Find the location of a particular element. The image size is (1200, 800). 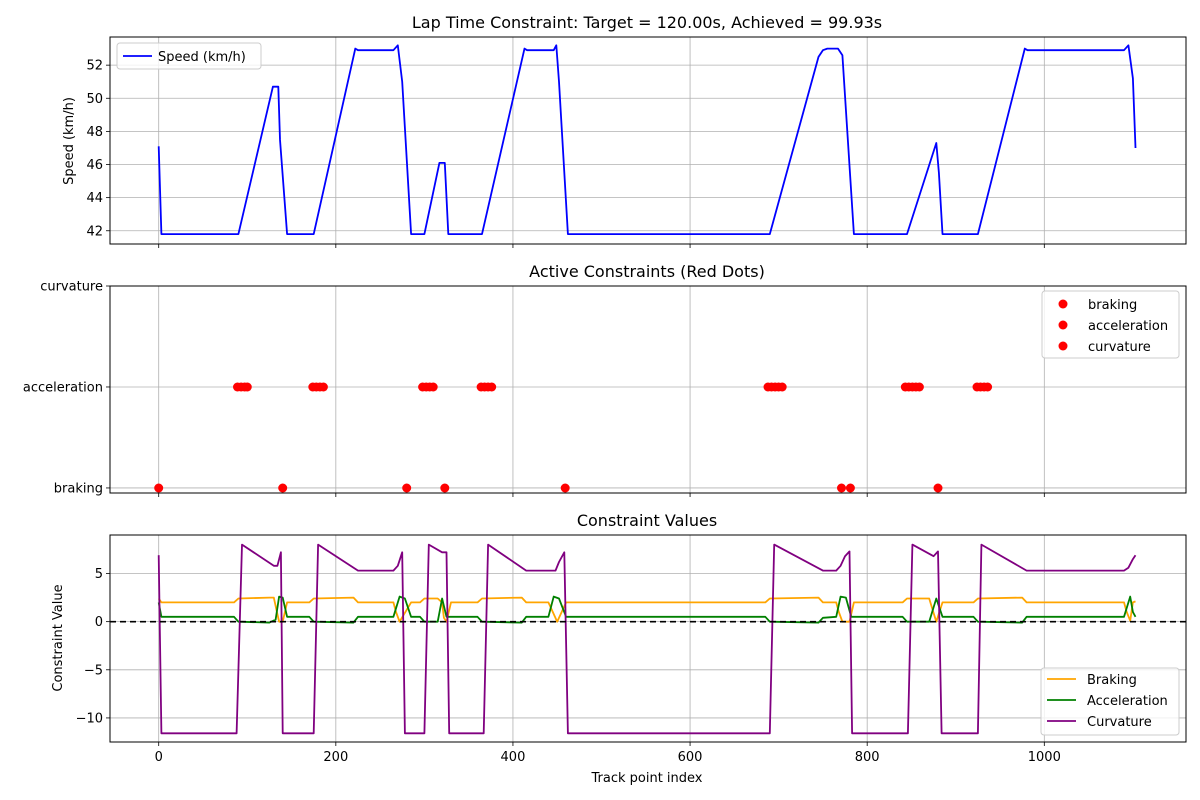

legend-label-braking: braking is located at coordinates (1112, 305).